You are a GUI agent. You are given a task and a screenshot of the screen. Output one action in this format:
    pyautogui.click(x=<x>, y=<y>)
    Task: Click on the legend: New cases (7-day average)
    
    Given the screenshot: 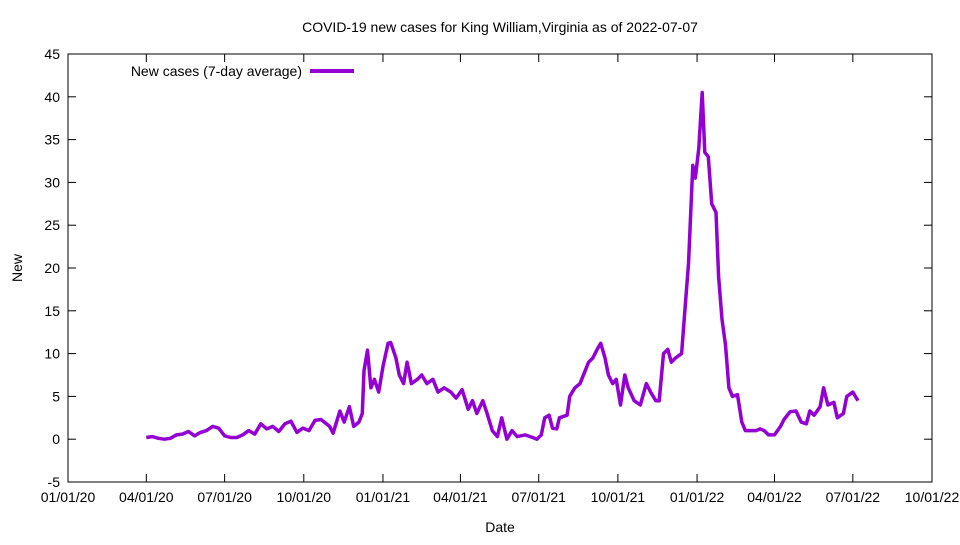 What is the action you would take?
    pyautogui.click(x=242, y=71)
    